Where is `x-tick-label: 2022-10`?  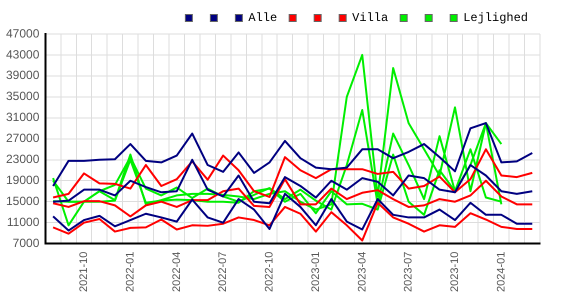 x-tick-label: 2022-10 is located at coordinates (270, 272).